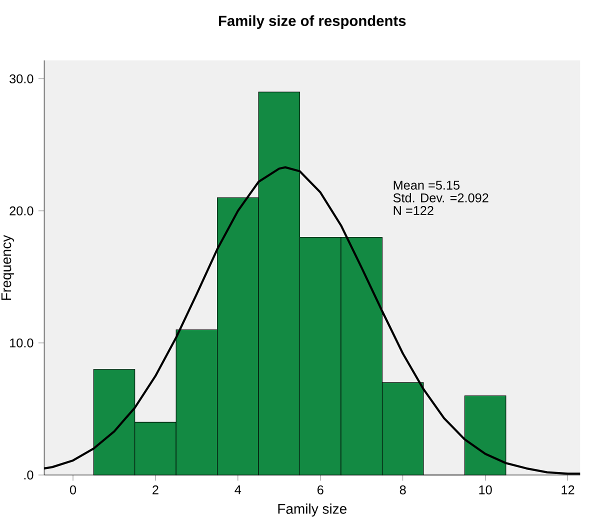 Image resolution: width=613 pixels, height=532 pixels. Describe the element at coordinates (22, 211) in the screenshot. I see `y-tick-label: 20.0` at that location.